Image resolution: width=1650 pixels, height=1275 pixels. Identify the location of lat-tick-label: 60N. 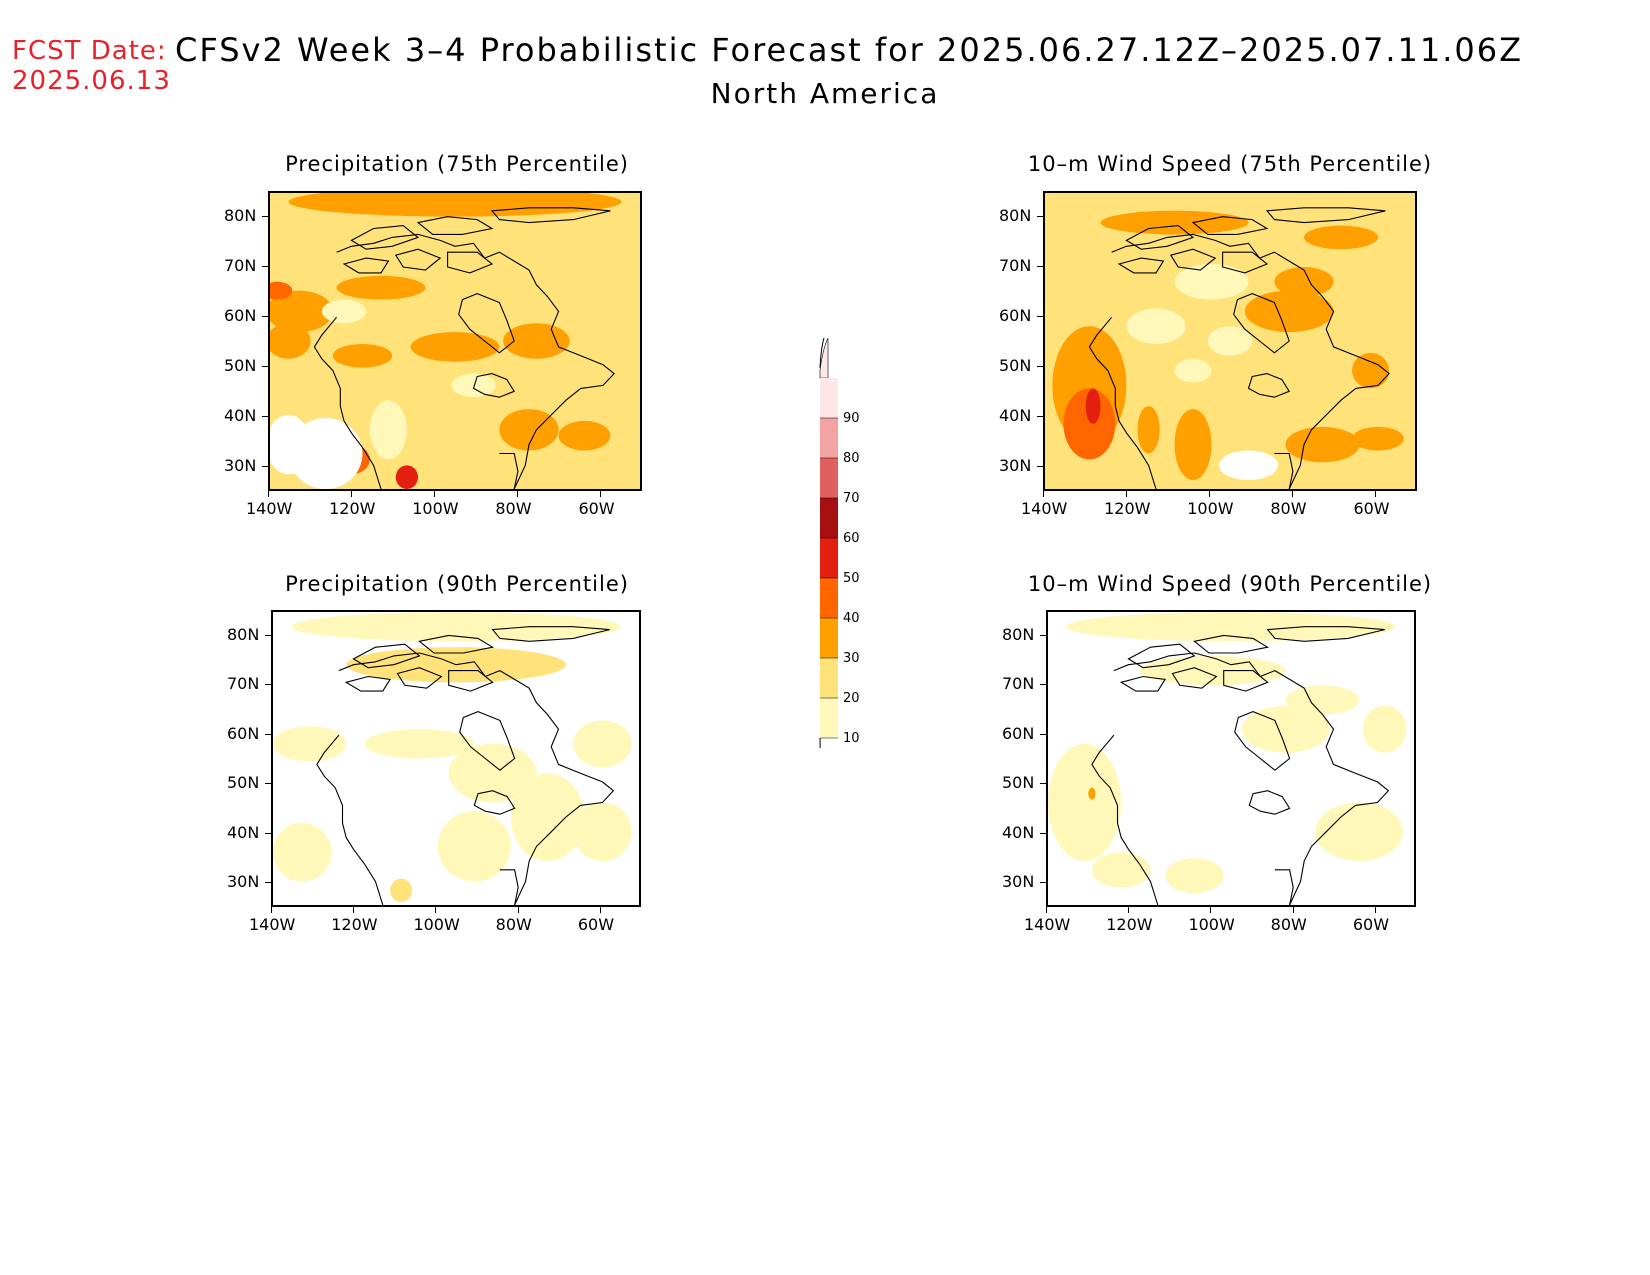
(1018, 733).